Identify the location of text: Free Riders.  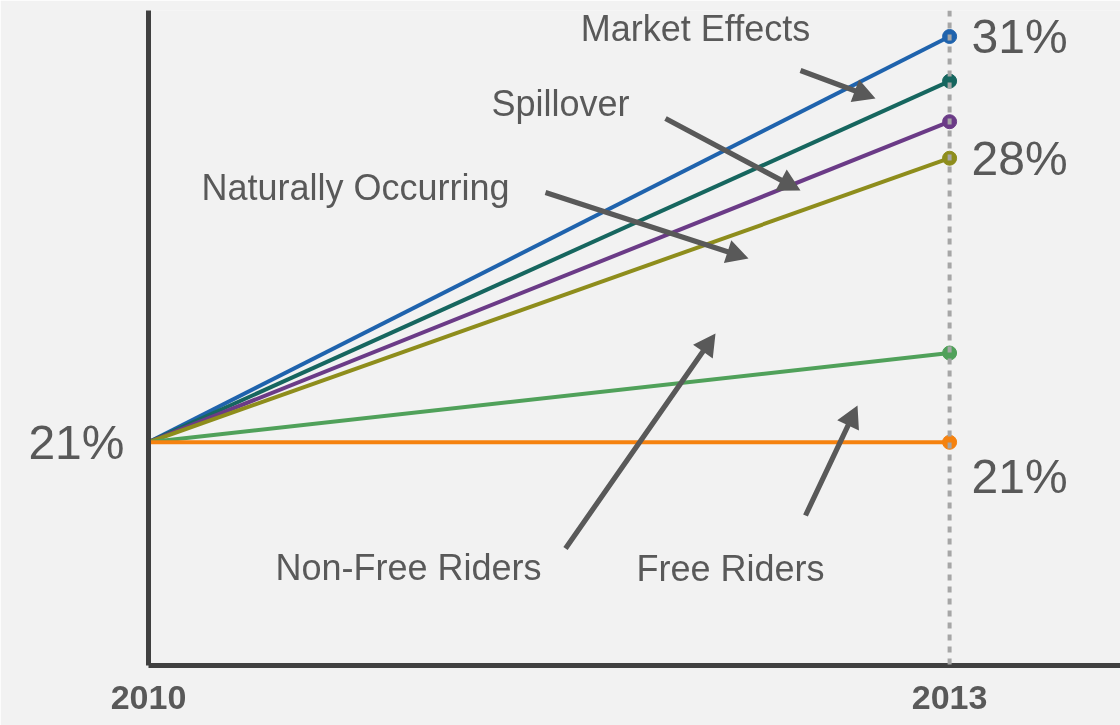
(730, 568).